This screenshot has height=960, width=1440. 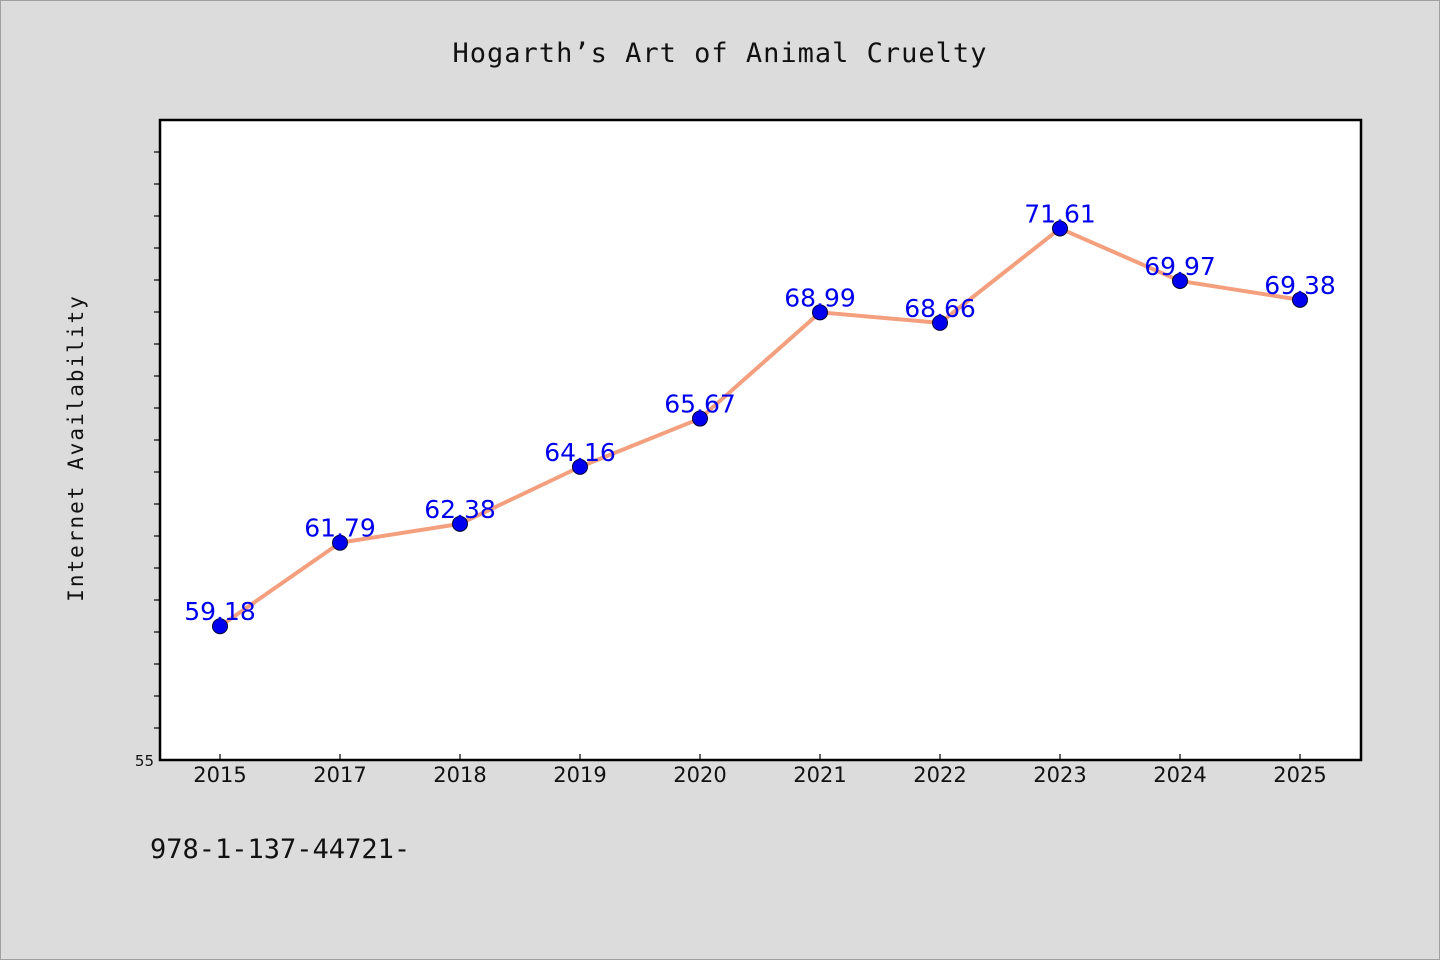 What do you see at coordinates (219, 775) in the screenshot?
I see `x-tick-label: 2015` at bounding box center [219, 775].